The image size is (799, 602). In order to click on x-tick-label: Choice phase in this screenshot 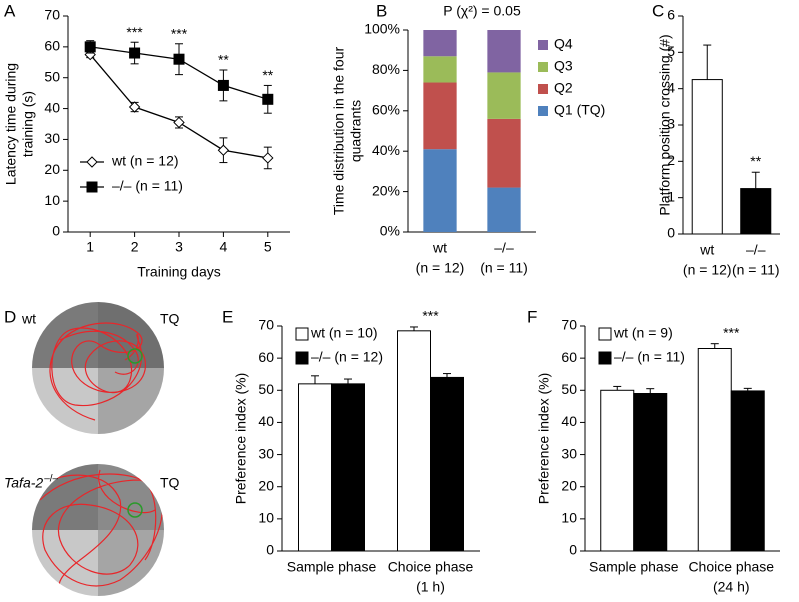, I will do `click(731, 567)`.